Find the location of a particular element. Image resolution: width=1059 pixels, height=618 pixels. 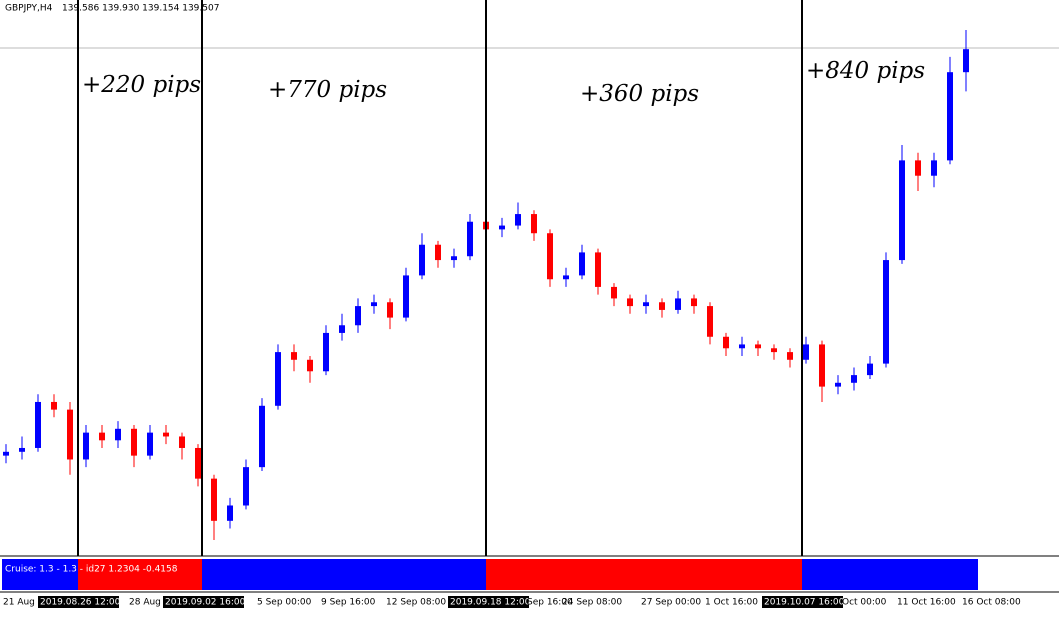

time-label: 16 Oct 08:00 is located at coordinates (991, 603).